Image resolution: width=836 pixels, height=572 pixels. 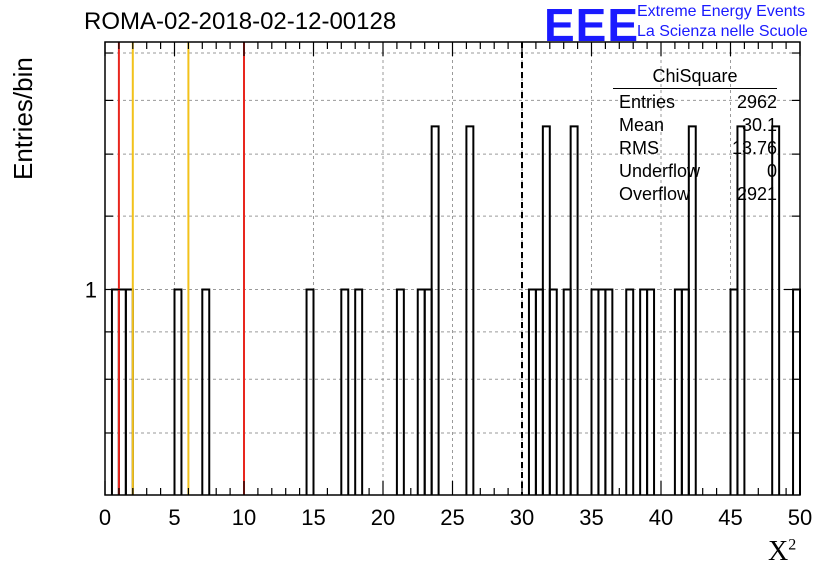 What do you see at coordinates (592, 25) in the screenshot?
I see `eee-logo-mark: EEE` at bounding box center [592, 25].